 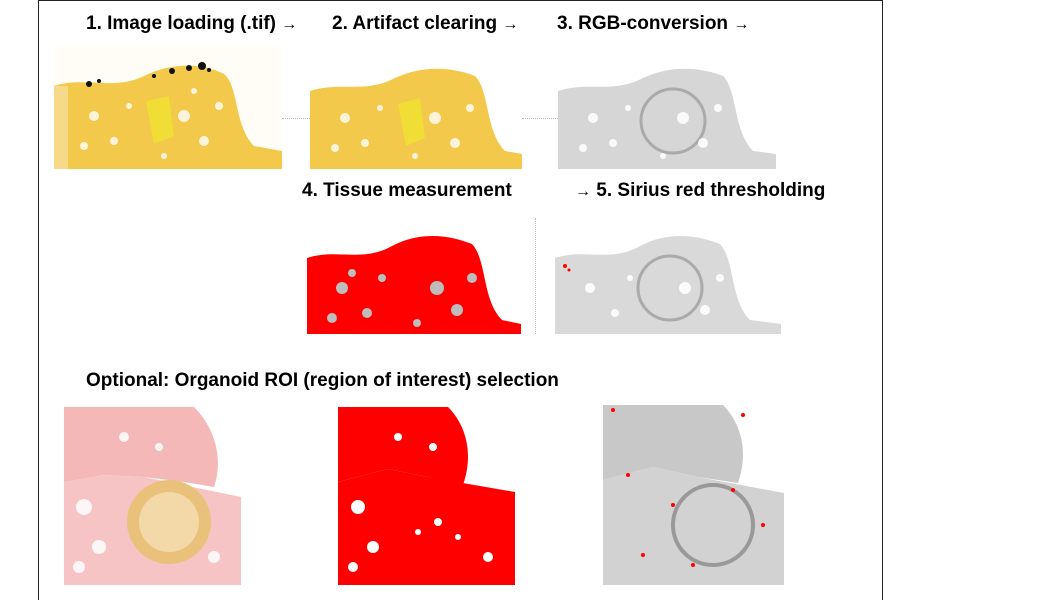 I want to click on roi-tissue-image, so click(x=426, y=496).